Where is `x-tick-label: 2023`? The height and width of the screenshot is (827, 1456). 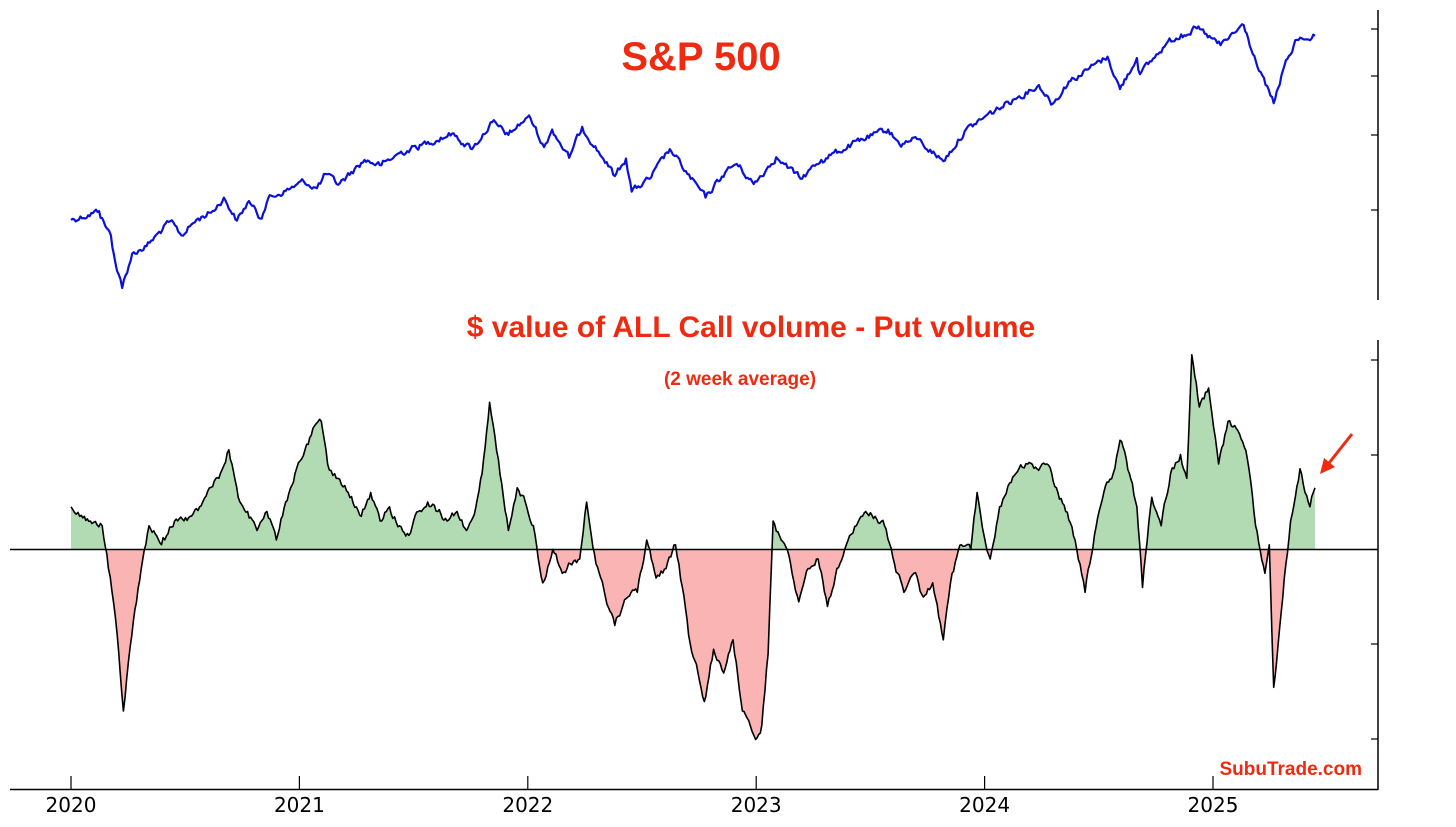 x-tick-label: 2023 is located at coordinates (756, 805).